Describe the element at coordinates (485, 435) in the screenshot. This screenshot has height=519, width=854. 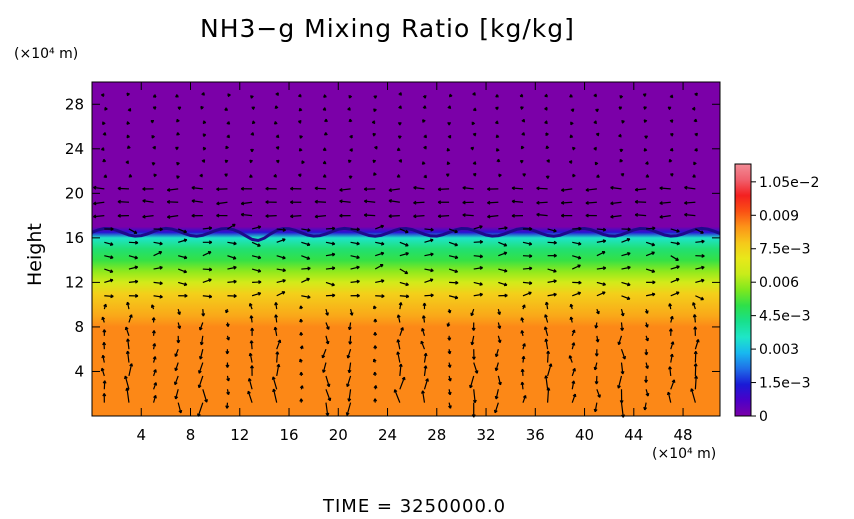
I see `x-tick-label: 32` at that location.